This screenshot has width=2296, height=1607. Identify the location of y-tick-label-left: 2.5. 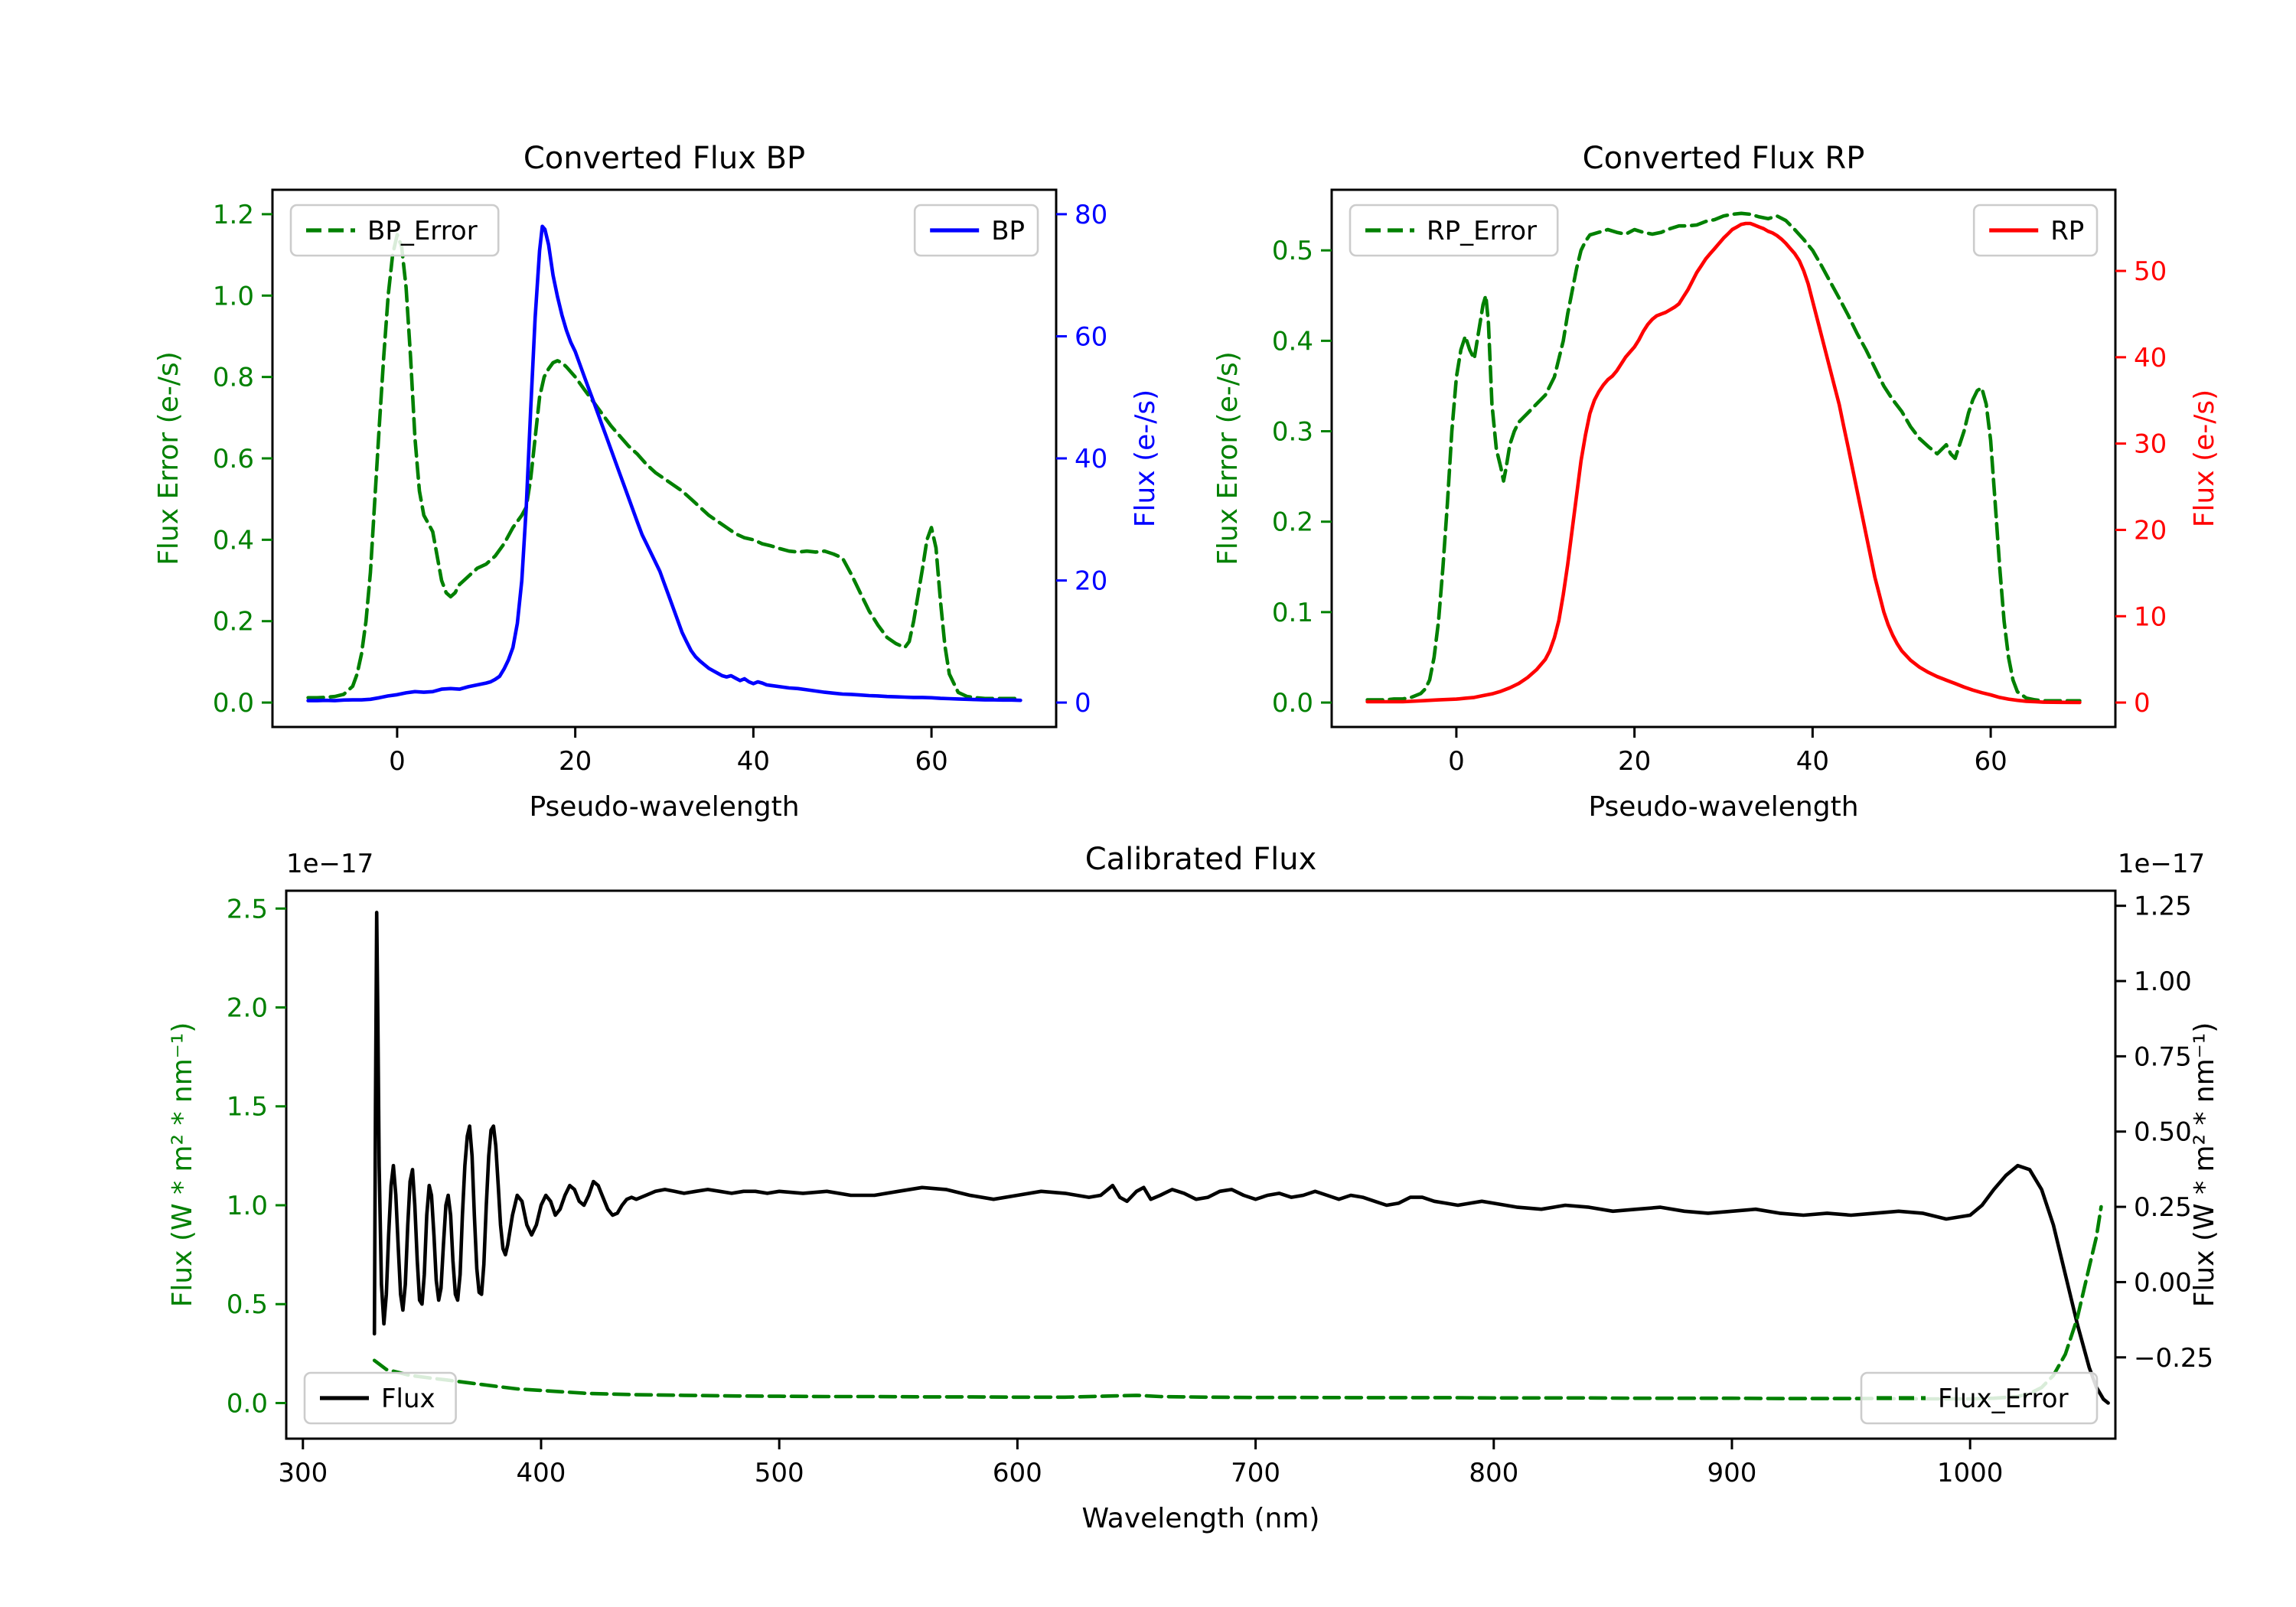
(247, 909).